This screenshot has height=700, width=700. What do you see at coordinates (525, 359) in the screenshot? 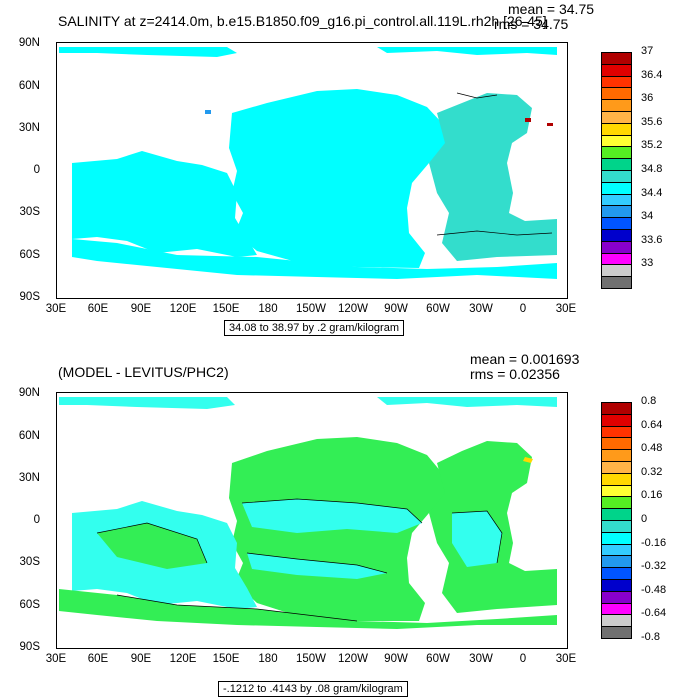
I see `mean-value: mean = 0.001693` at bounding box center [525, 359].